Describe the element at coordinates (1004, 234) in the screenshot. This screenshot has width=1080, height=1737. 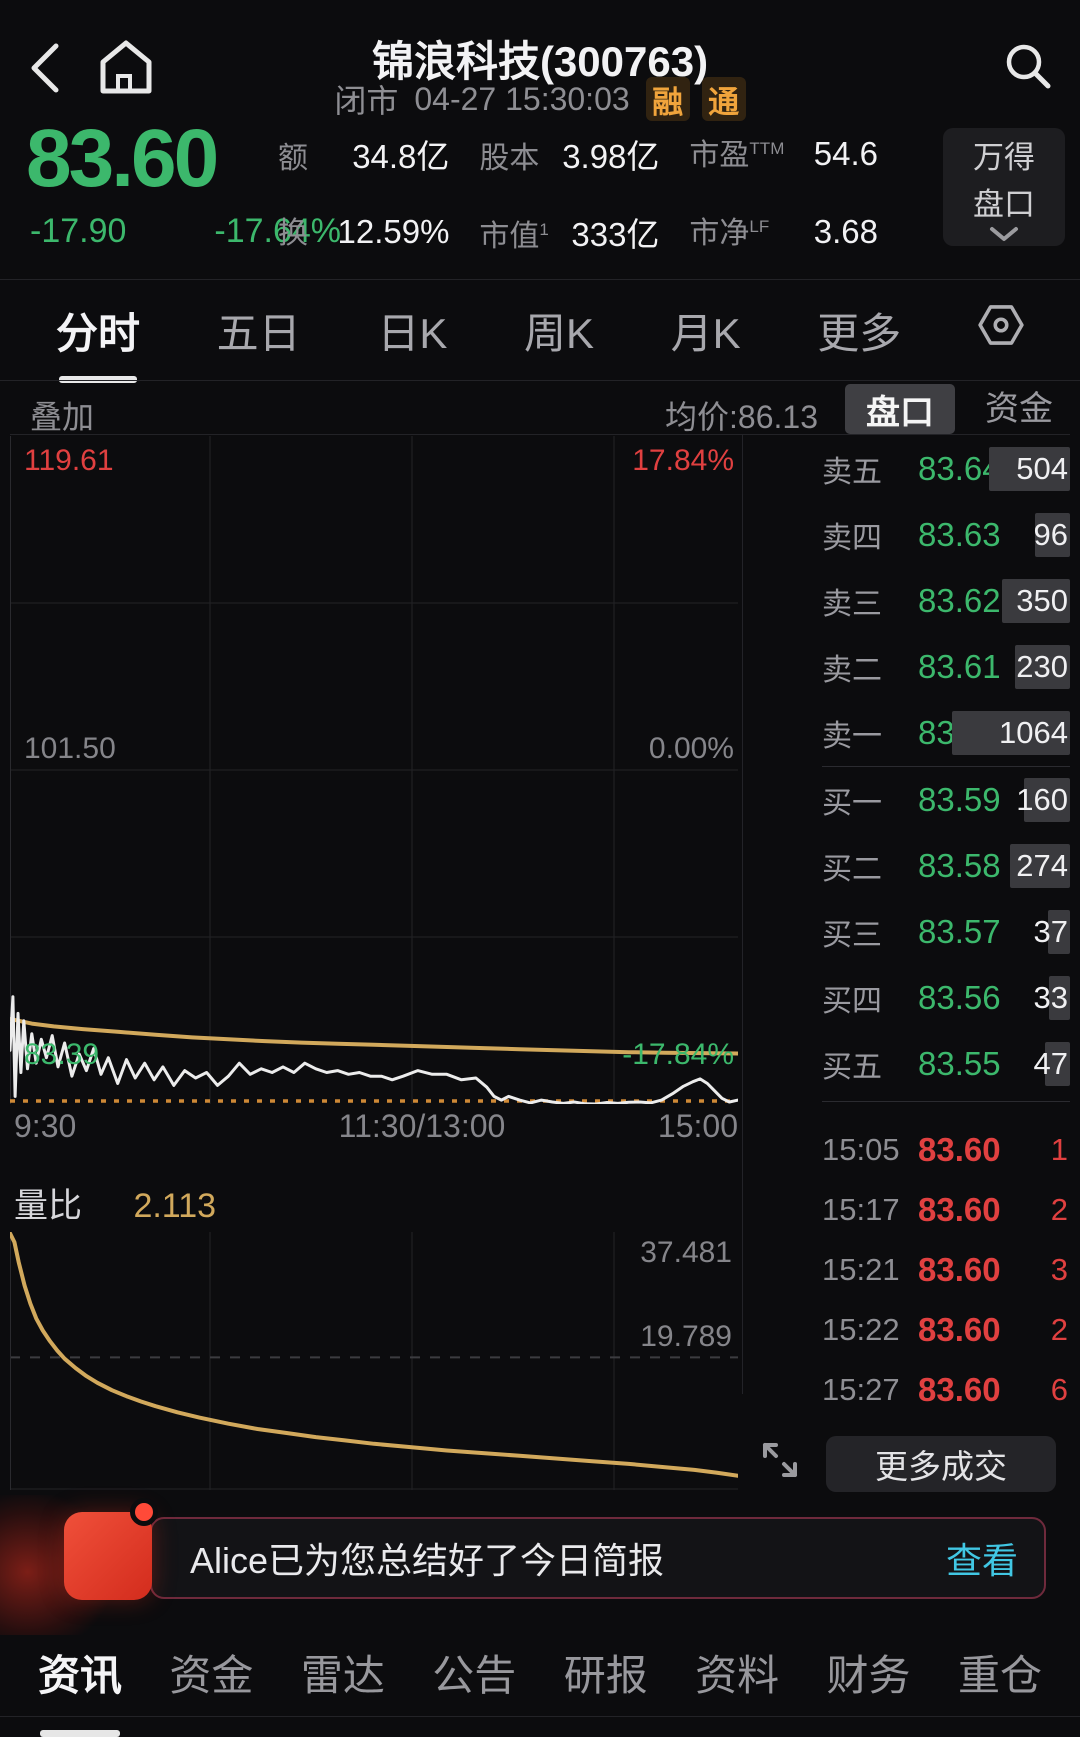
I see `chevron-down-icon` at that location.